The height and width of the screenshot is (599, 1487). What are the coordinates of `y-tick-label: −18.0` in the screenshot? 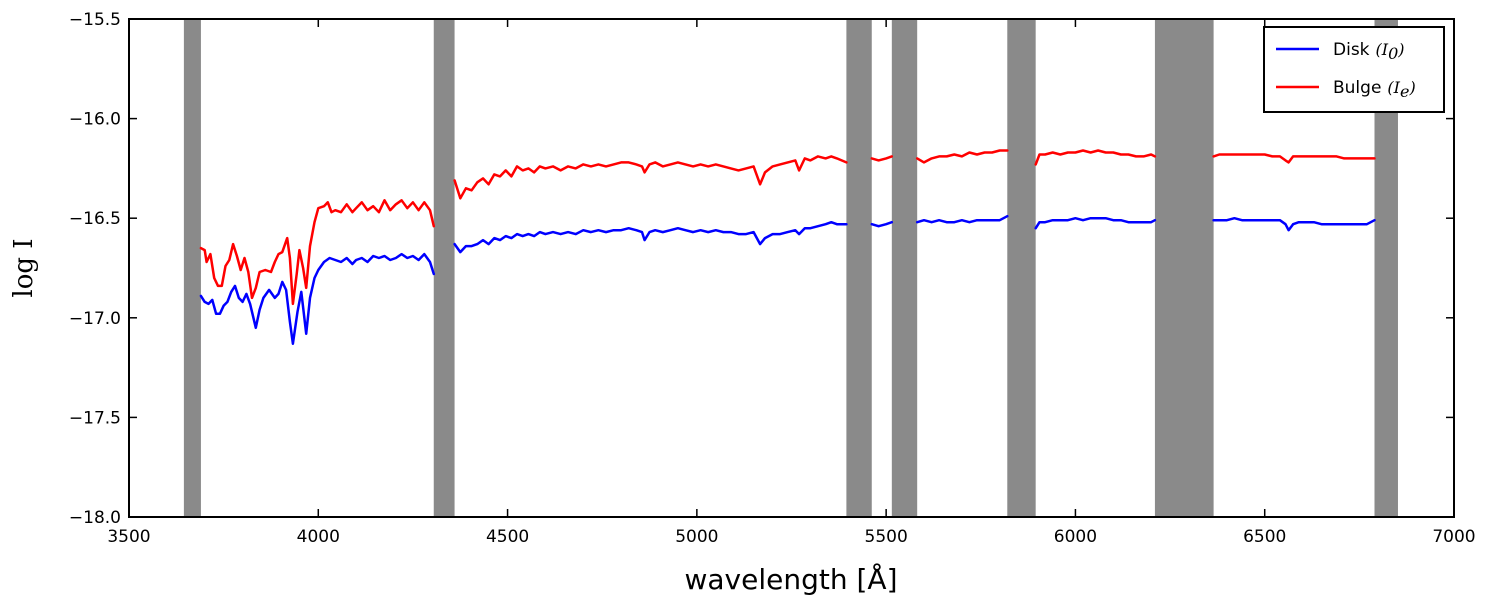 It's located at (95, 518).